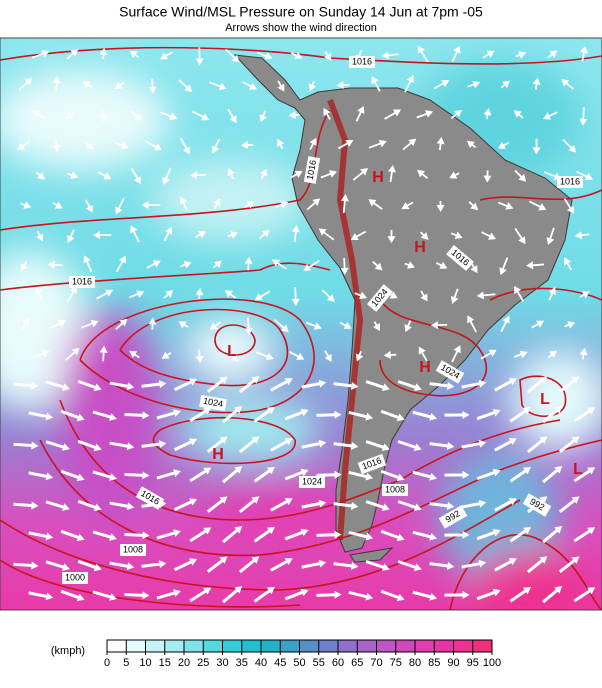  I want to click on isobar-label-text: 1024, so click(312, 481).